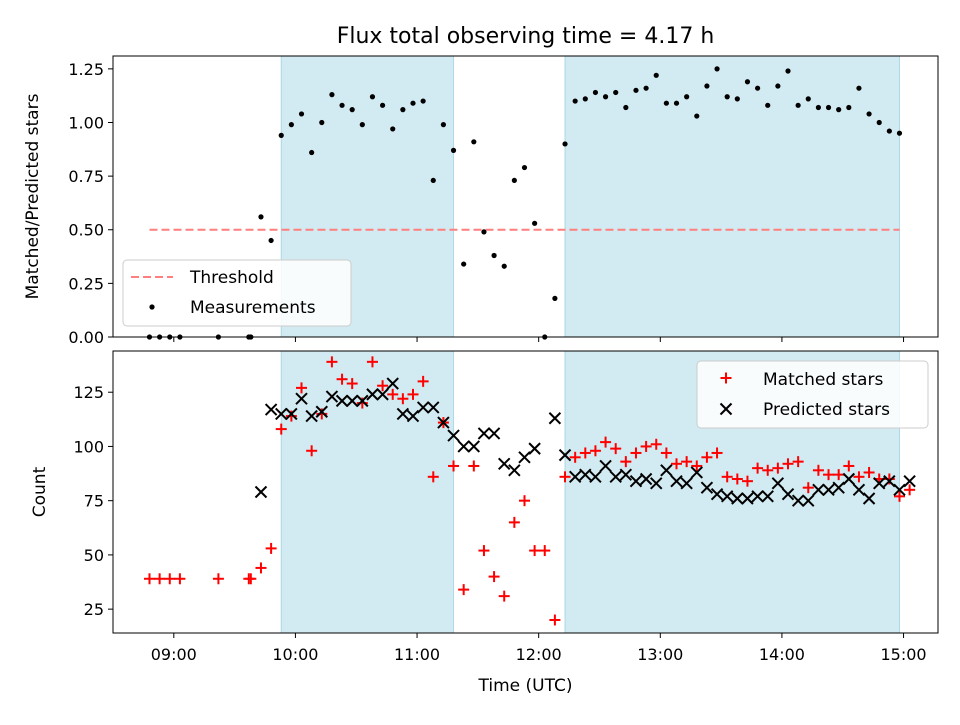  I want to click on top-y-axis-label: Matched/Predicted stars, so click(33, 196).